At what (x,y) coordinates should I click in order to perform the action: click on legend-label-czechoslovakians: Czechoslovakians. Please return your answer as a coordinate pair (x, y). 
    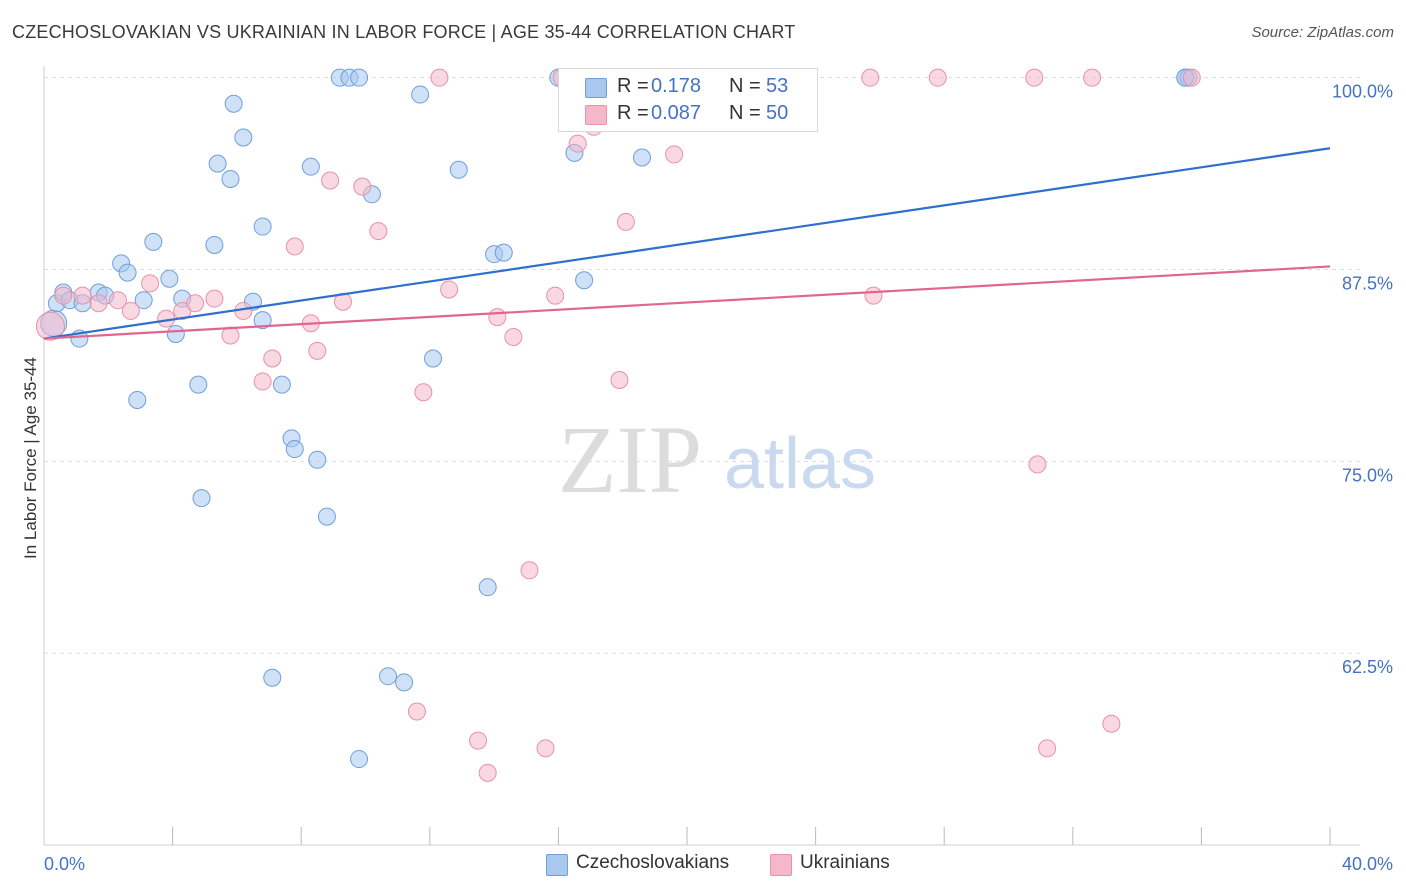
    Looking at the image, I should click on (653, 862).